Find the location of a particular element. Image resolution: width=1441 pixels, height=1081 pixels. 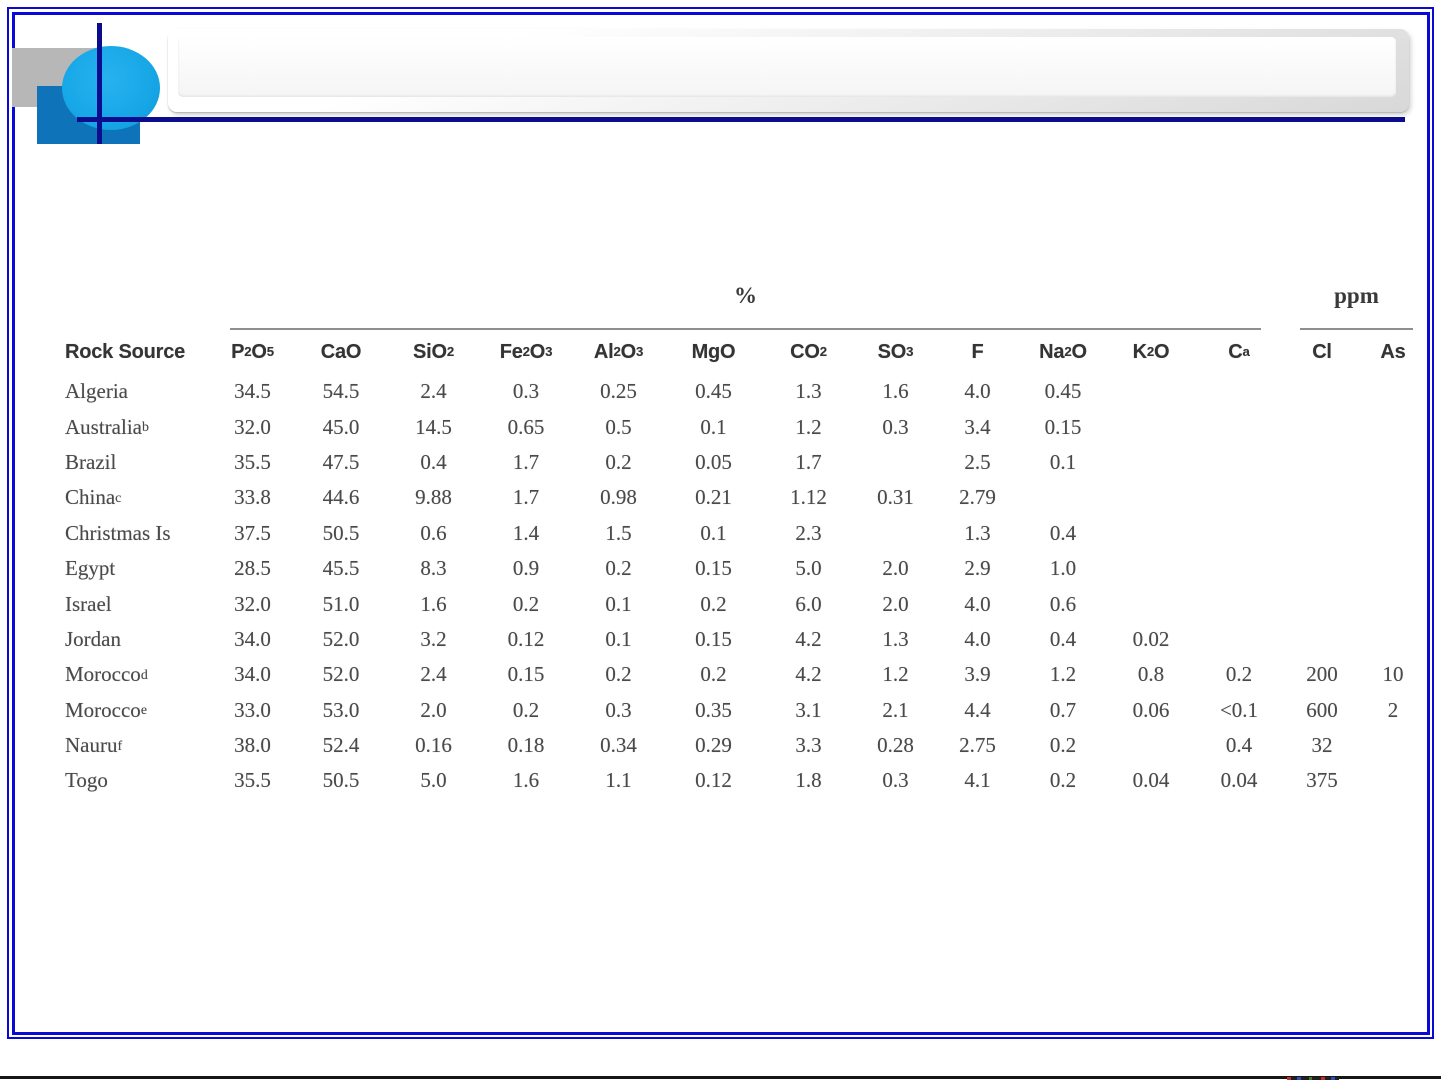

table-cell: 2.3 is located at coordinates (808, 532).